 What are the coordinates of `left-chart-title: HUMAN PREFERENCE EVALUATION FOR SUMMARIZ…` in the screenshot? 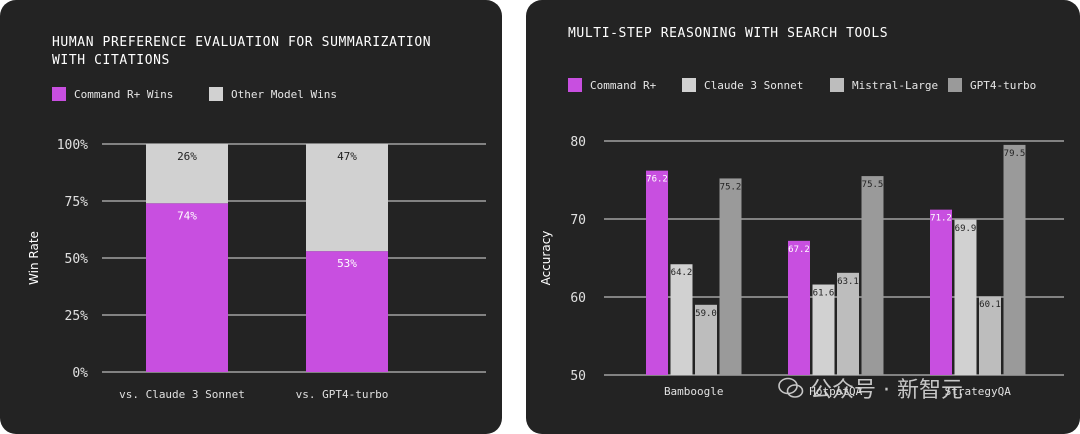 It's located at (242, 51).